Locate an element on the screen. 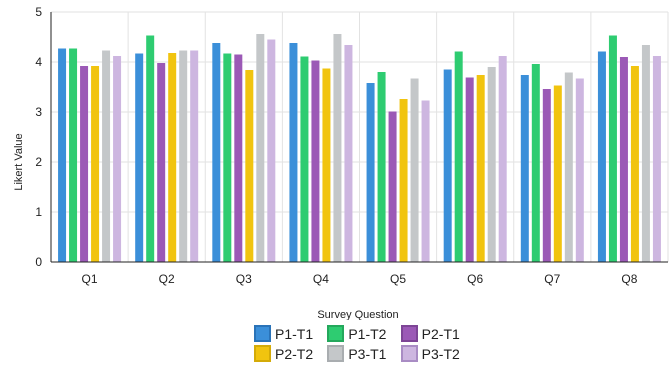 This screenshot has height=369, width=672. x-tick-label: Q3 is located at coordinates (244, 279).